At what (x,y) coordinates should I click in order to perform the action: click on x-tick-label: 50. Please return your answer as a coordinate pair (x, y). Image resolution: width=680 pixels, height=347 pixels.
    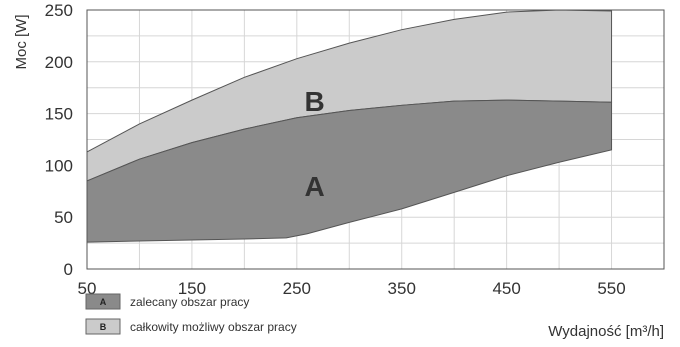
    Looking at the image, I should click on (87, 288).